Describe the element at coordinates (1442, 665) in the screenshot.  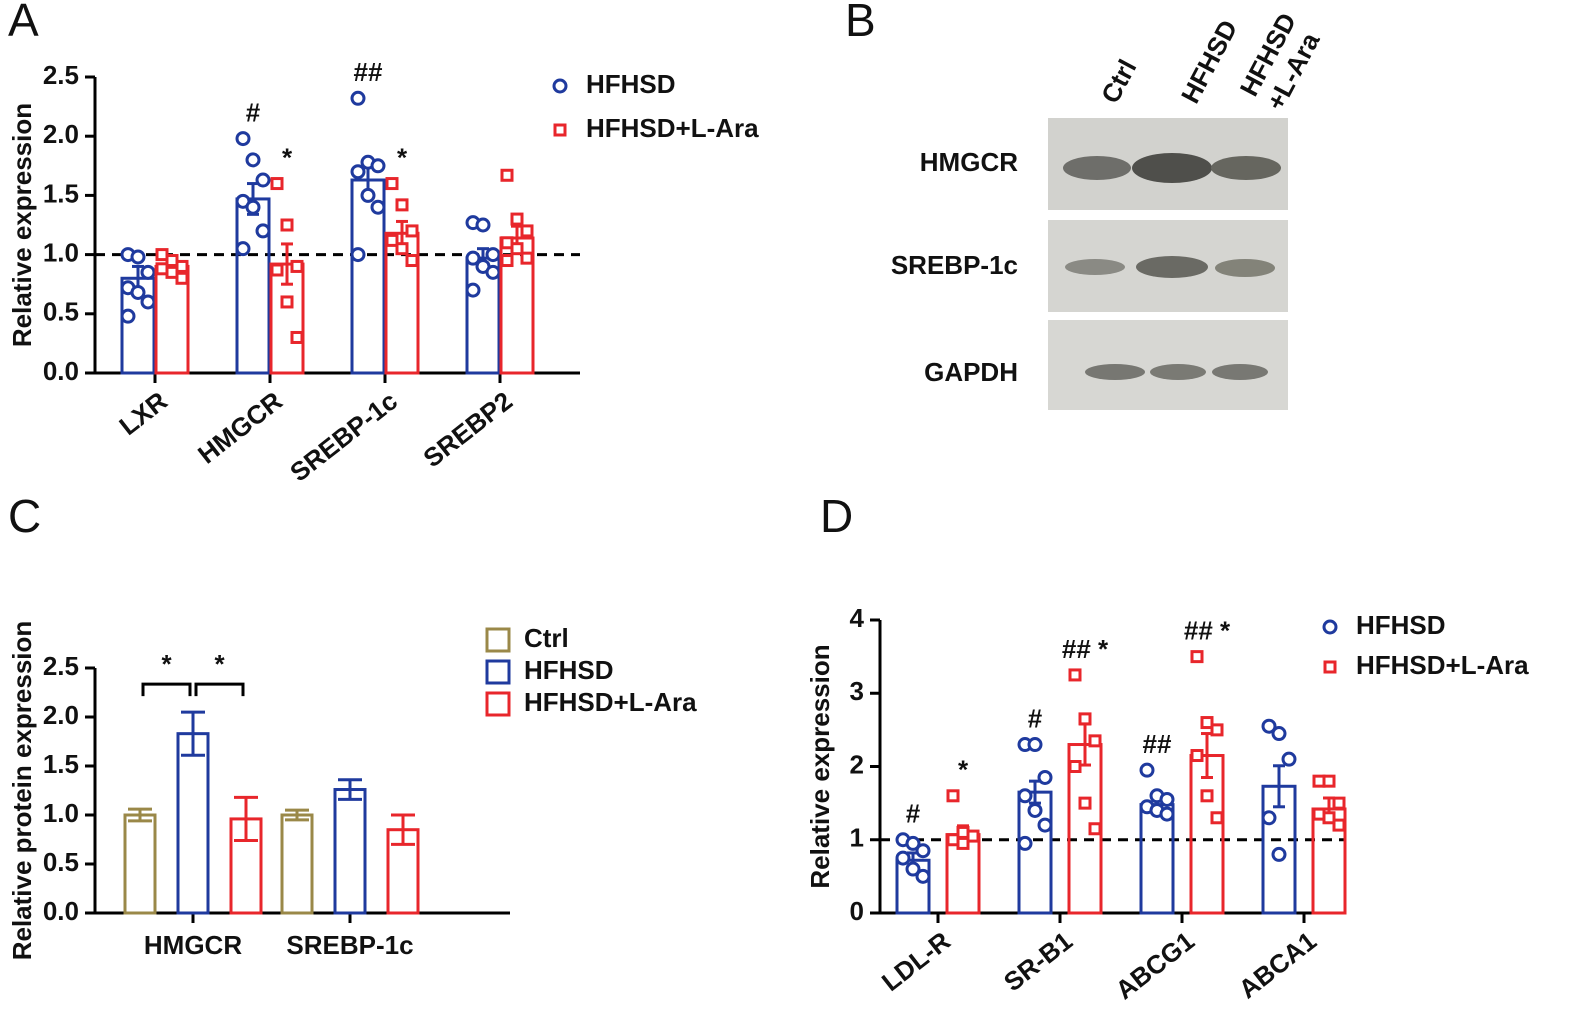
I see `legend-label: HFHSD+L-Ara` at that location.